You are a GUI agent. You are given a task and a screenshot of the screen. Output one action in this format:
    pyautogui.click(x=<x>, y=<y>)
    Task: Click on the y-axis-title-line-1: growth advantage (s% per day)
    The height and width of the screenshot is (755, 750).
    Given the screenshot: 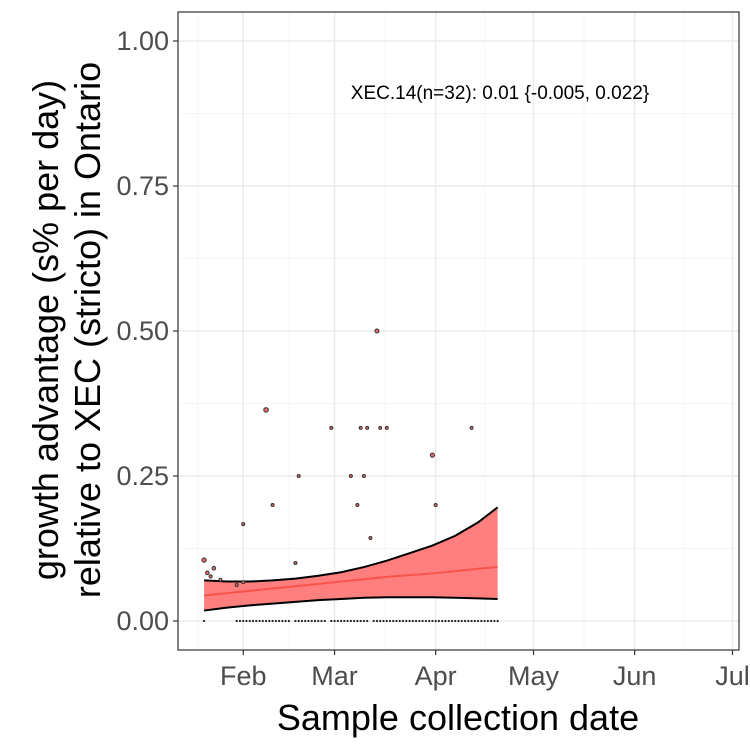 What is the action you would take?
    pyautogui.click(x=45, y=330)
    